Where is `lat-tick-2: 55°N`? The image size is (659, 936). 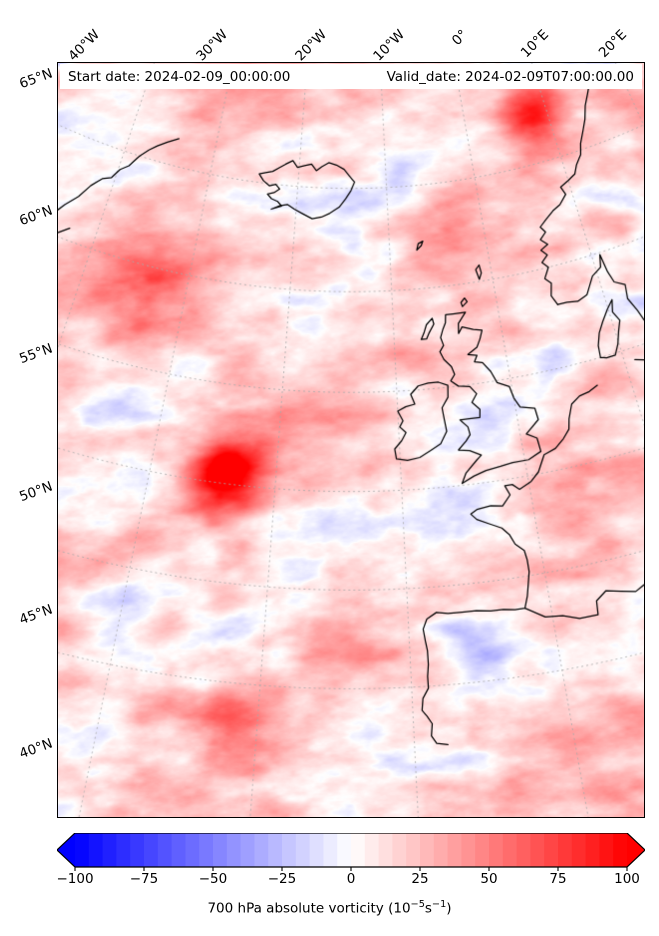 lat-tick-2: 55°N is located at coordinates (36, 354).